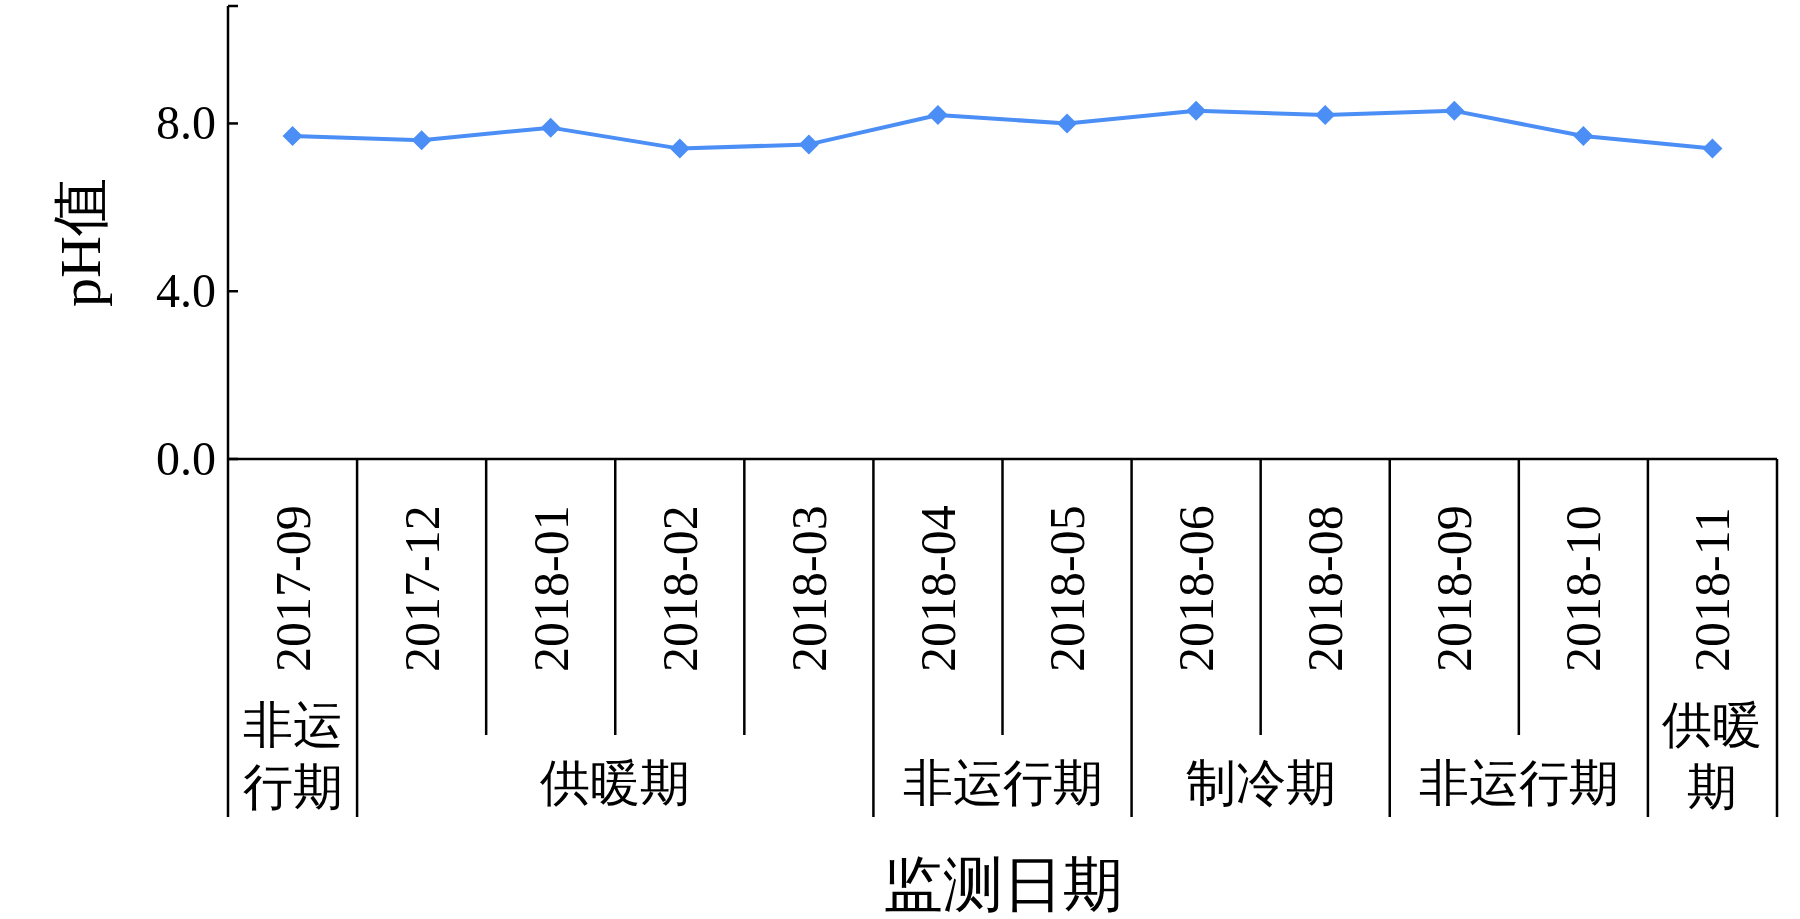 The width and height of the screenshot is (1800, 919). I want to click on x-tick-label: 2017-09, so click(292, 588).